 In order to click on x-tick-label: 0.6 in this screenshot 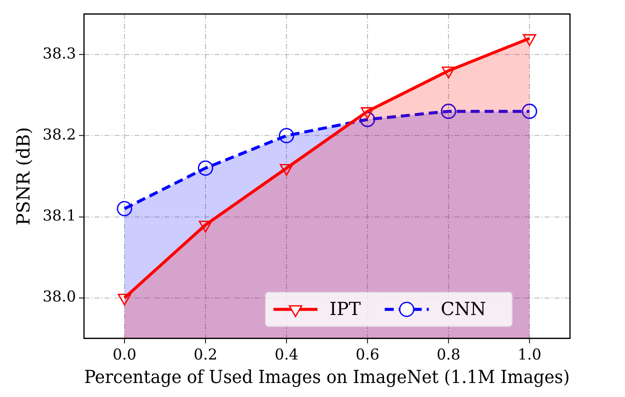, I will do `click(368, 354)`.